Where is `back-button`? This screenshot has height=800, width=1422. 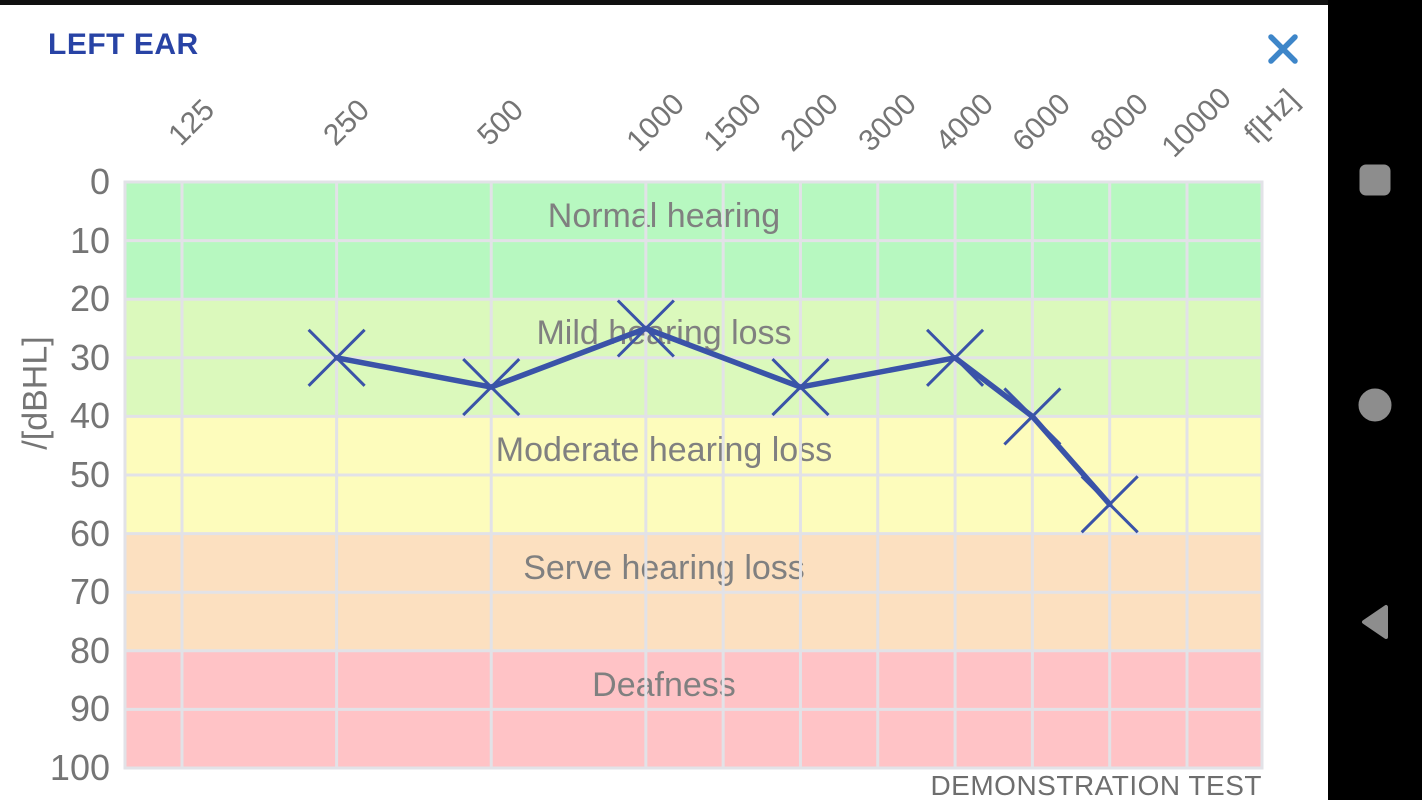 back-button is located at coordinates (1375, 622).